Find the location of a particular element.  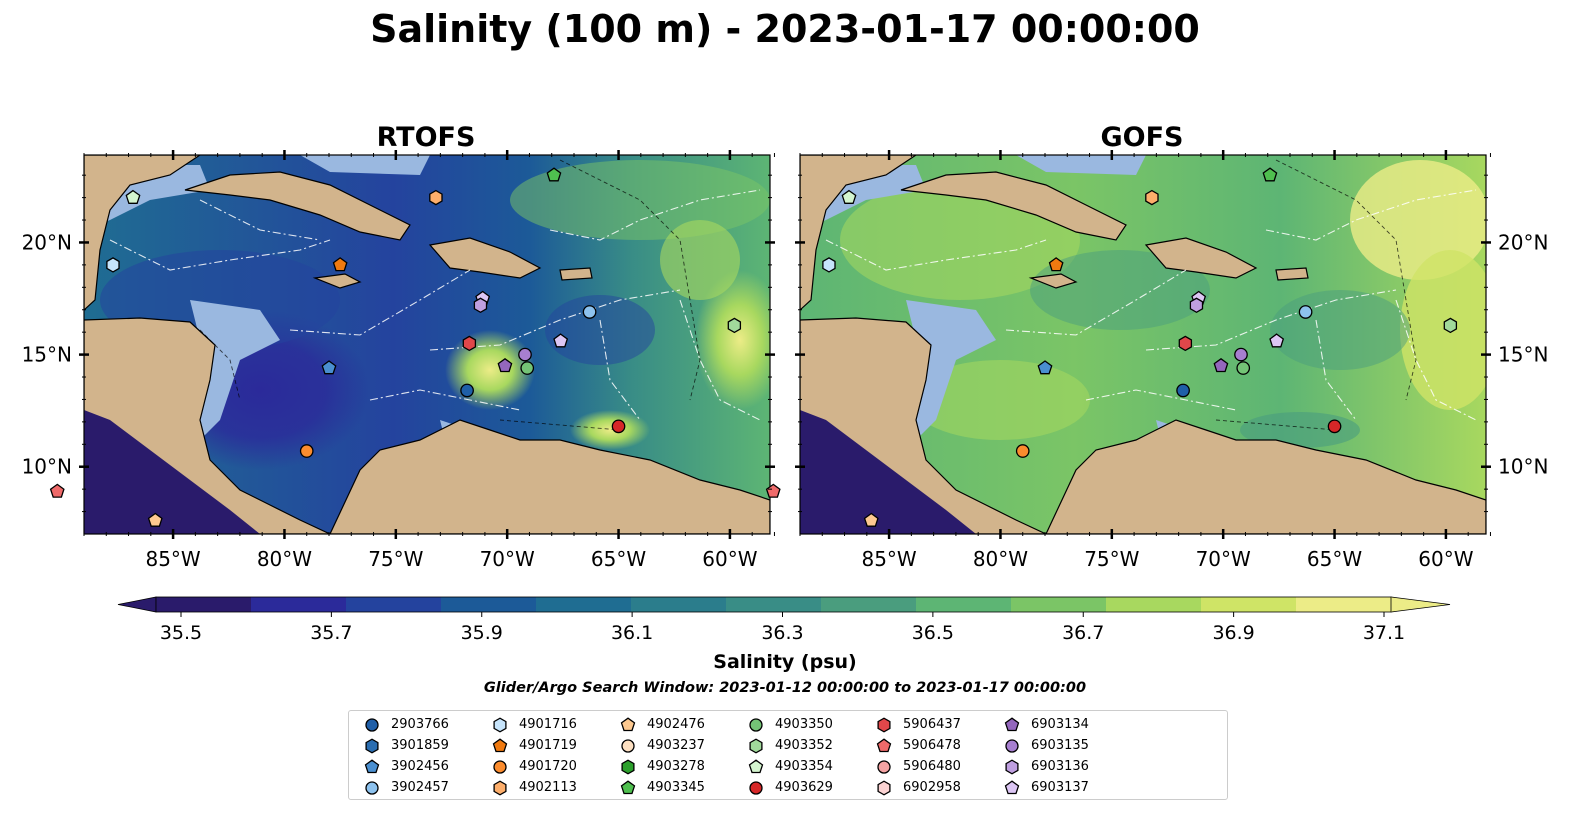

lon-tick-label: 65°W is located at coordinates (1334, 559).